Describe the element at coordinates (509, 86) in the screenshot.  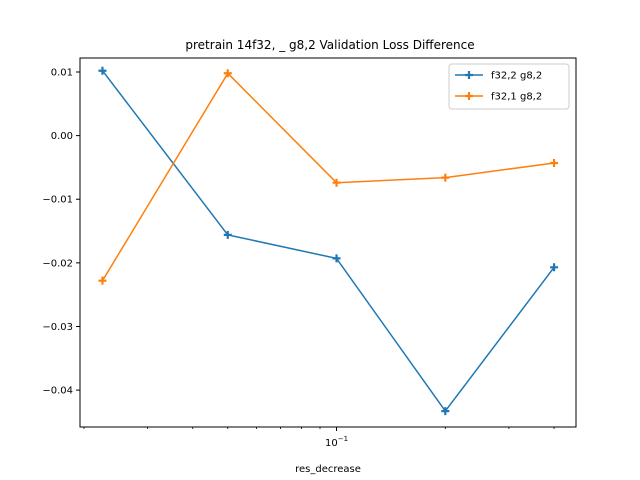
I see `legend: f32,2 g8,2 f32,1 g8,2` at that location.